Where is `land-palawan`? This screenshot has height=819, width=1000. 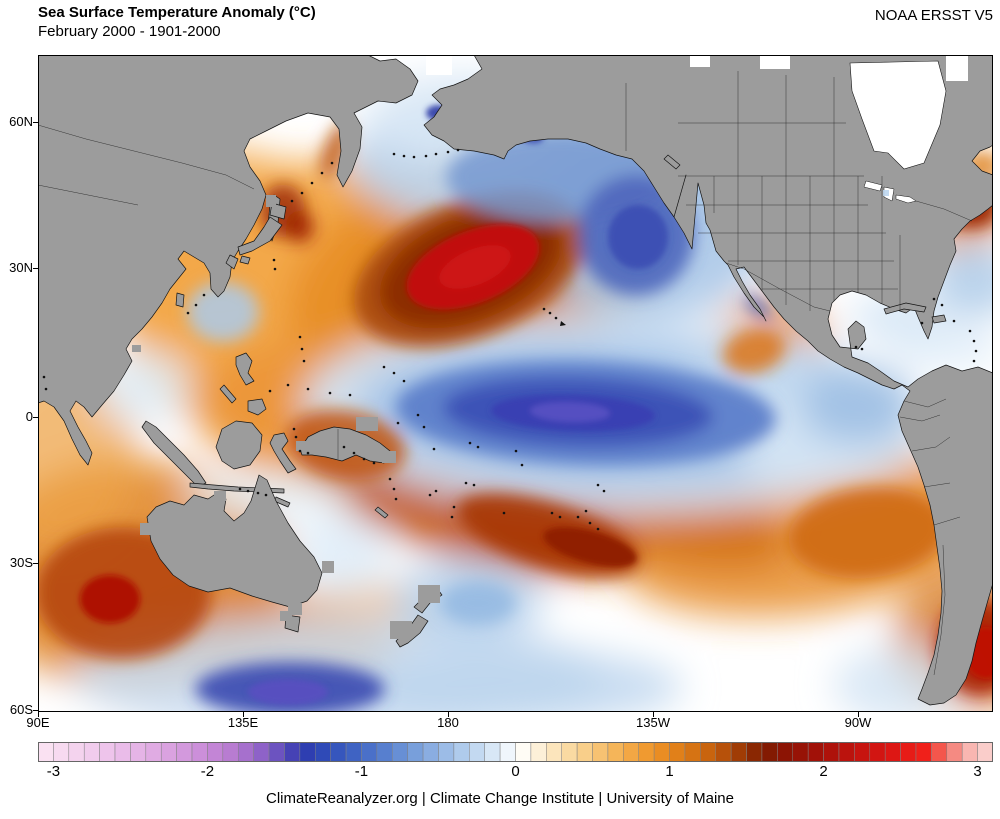
land-palawan is located at coordinates (228, 394).